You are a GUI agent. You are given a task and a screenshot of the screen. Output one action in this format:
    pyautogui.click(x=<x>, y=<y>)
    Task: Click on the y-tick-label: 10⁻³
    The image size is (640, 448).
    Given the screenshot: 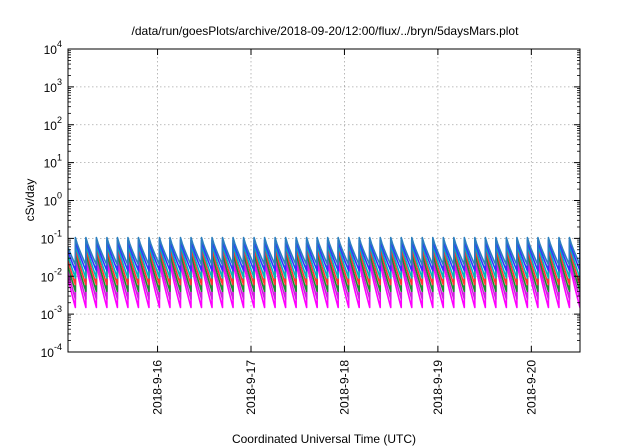 What is the action you would take?
    pyautogui.click(x=51, y=313)
    